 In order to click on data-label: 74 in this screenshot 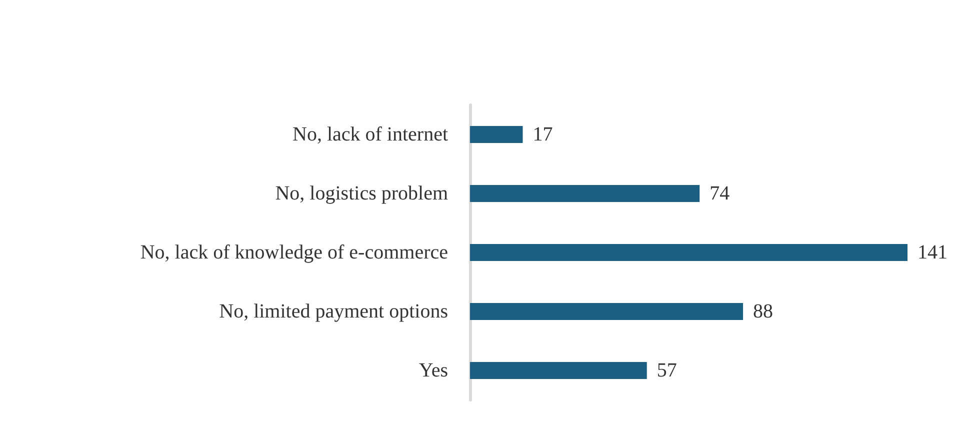, I will do `click(720, 193)`.